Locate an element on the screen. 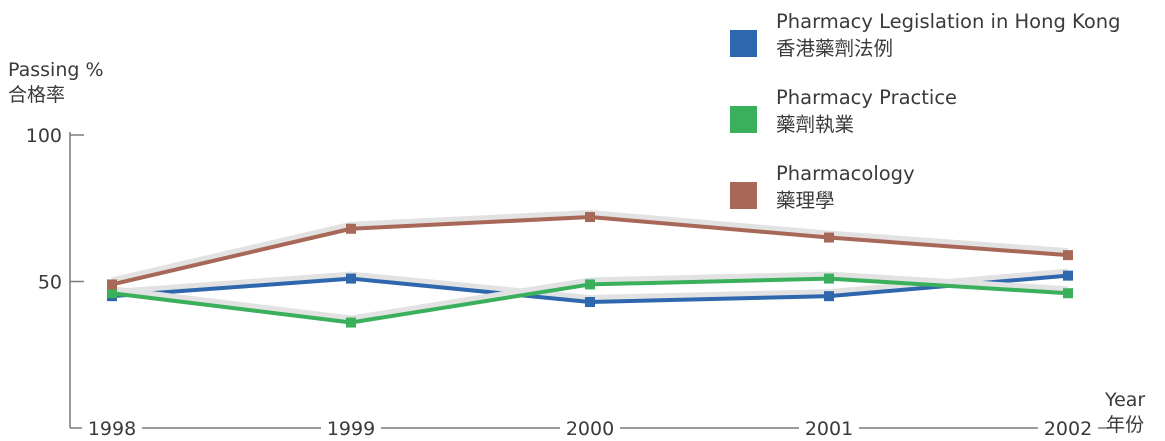  x-tick-label: 1998 is located at coordinates (112, 429).